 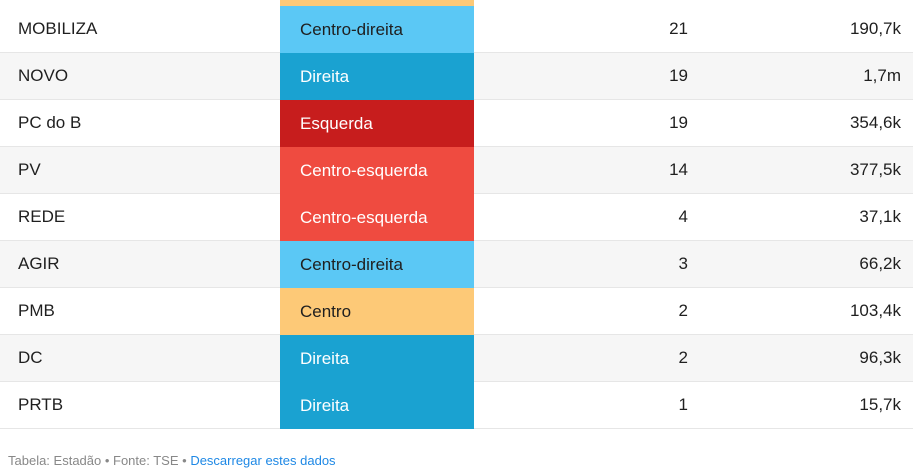 I want to click on table-row: PV Centro-esquerda 14 377,5k, so click(x=456, y=170).